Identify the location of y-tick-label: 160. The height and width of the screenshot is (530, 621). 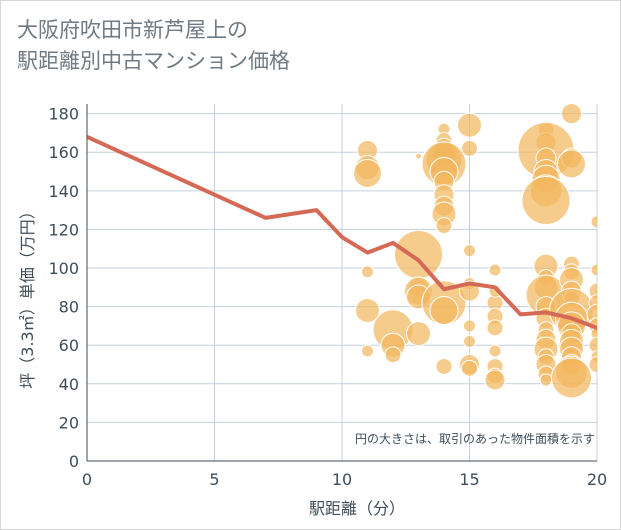
(63, 152).